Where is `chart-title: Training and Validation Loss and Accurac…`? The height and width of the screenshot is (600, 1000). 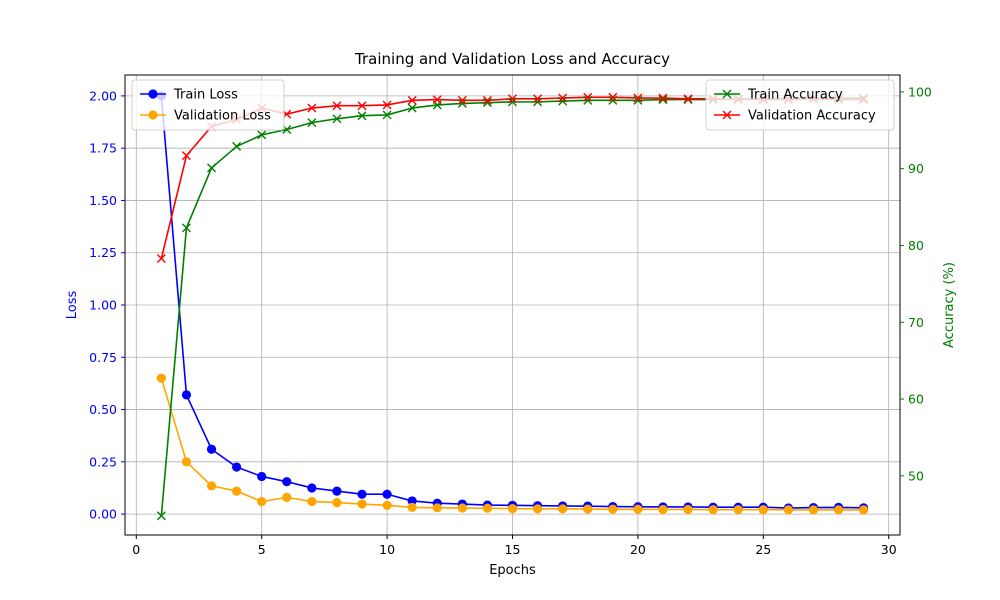
chart-title: Training and Validation Loss and Accurac… is located at coordinates (512, 59).